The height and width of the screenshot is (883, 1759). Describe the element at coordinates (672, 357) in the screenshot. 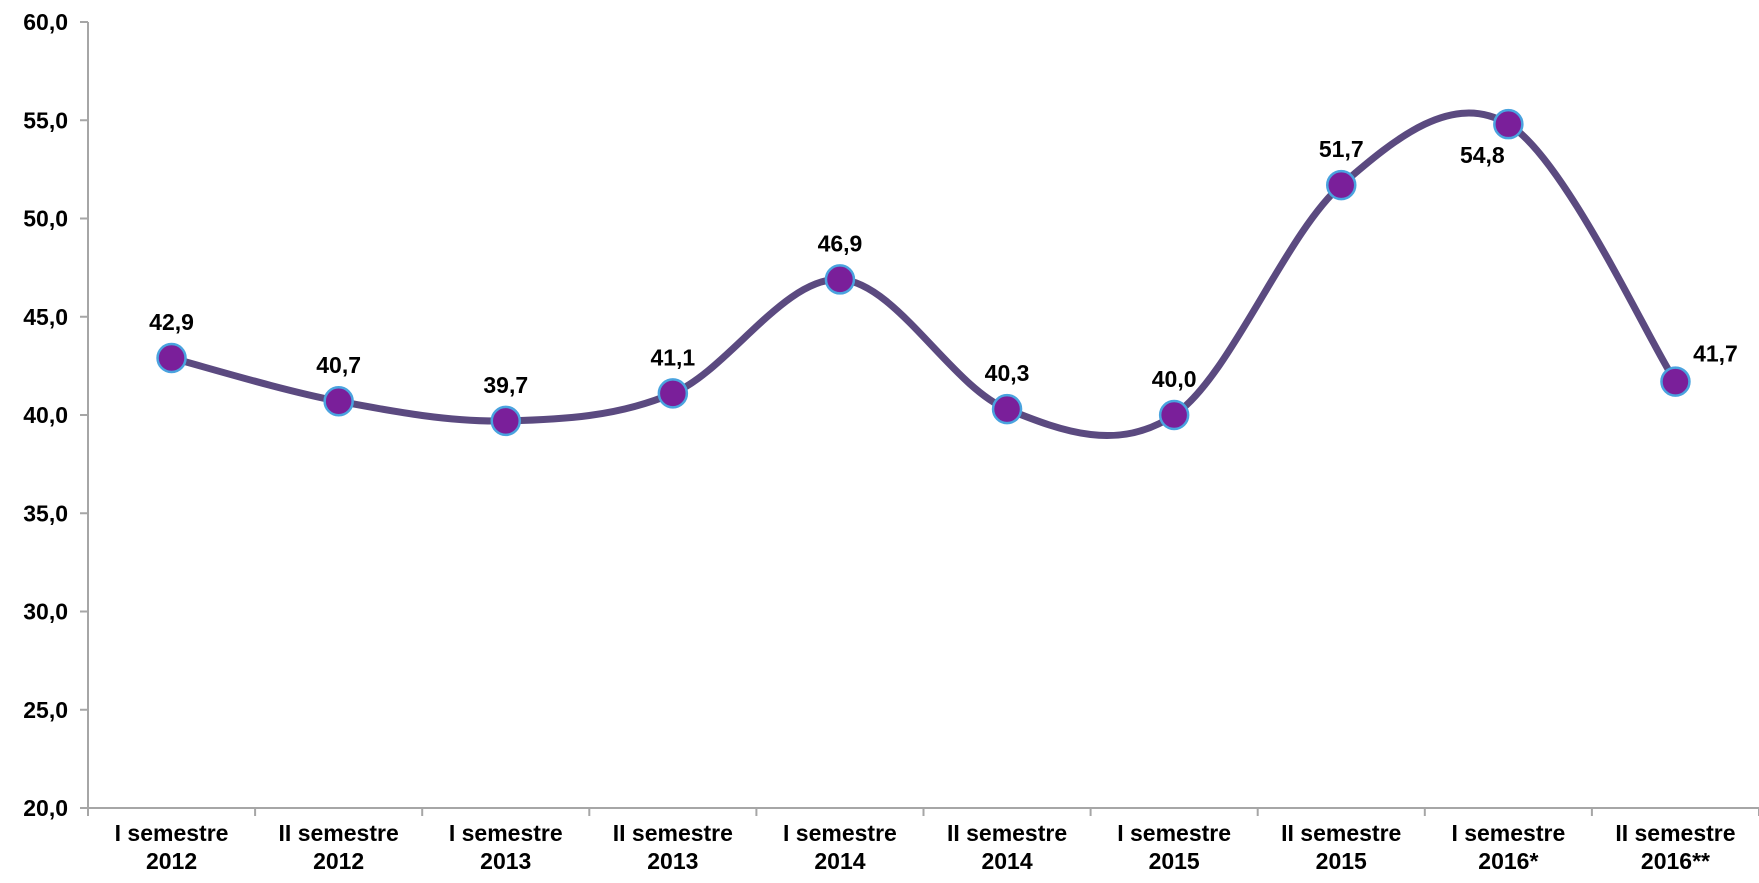

I see `data-label: 41,1` at that location.